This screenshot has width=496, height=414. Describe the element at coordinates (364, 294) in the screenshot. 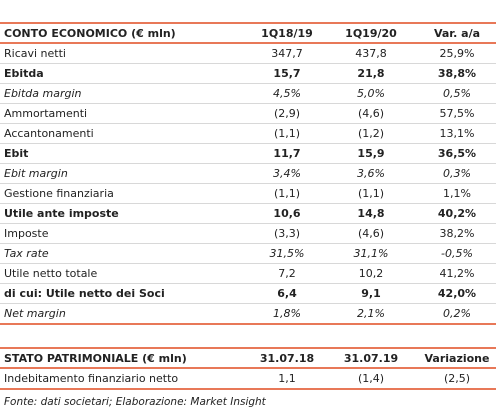

I see `table-cell: 9,1` at that location.